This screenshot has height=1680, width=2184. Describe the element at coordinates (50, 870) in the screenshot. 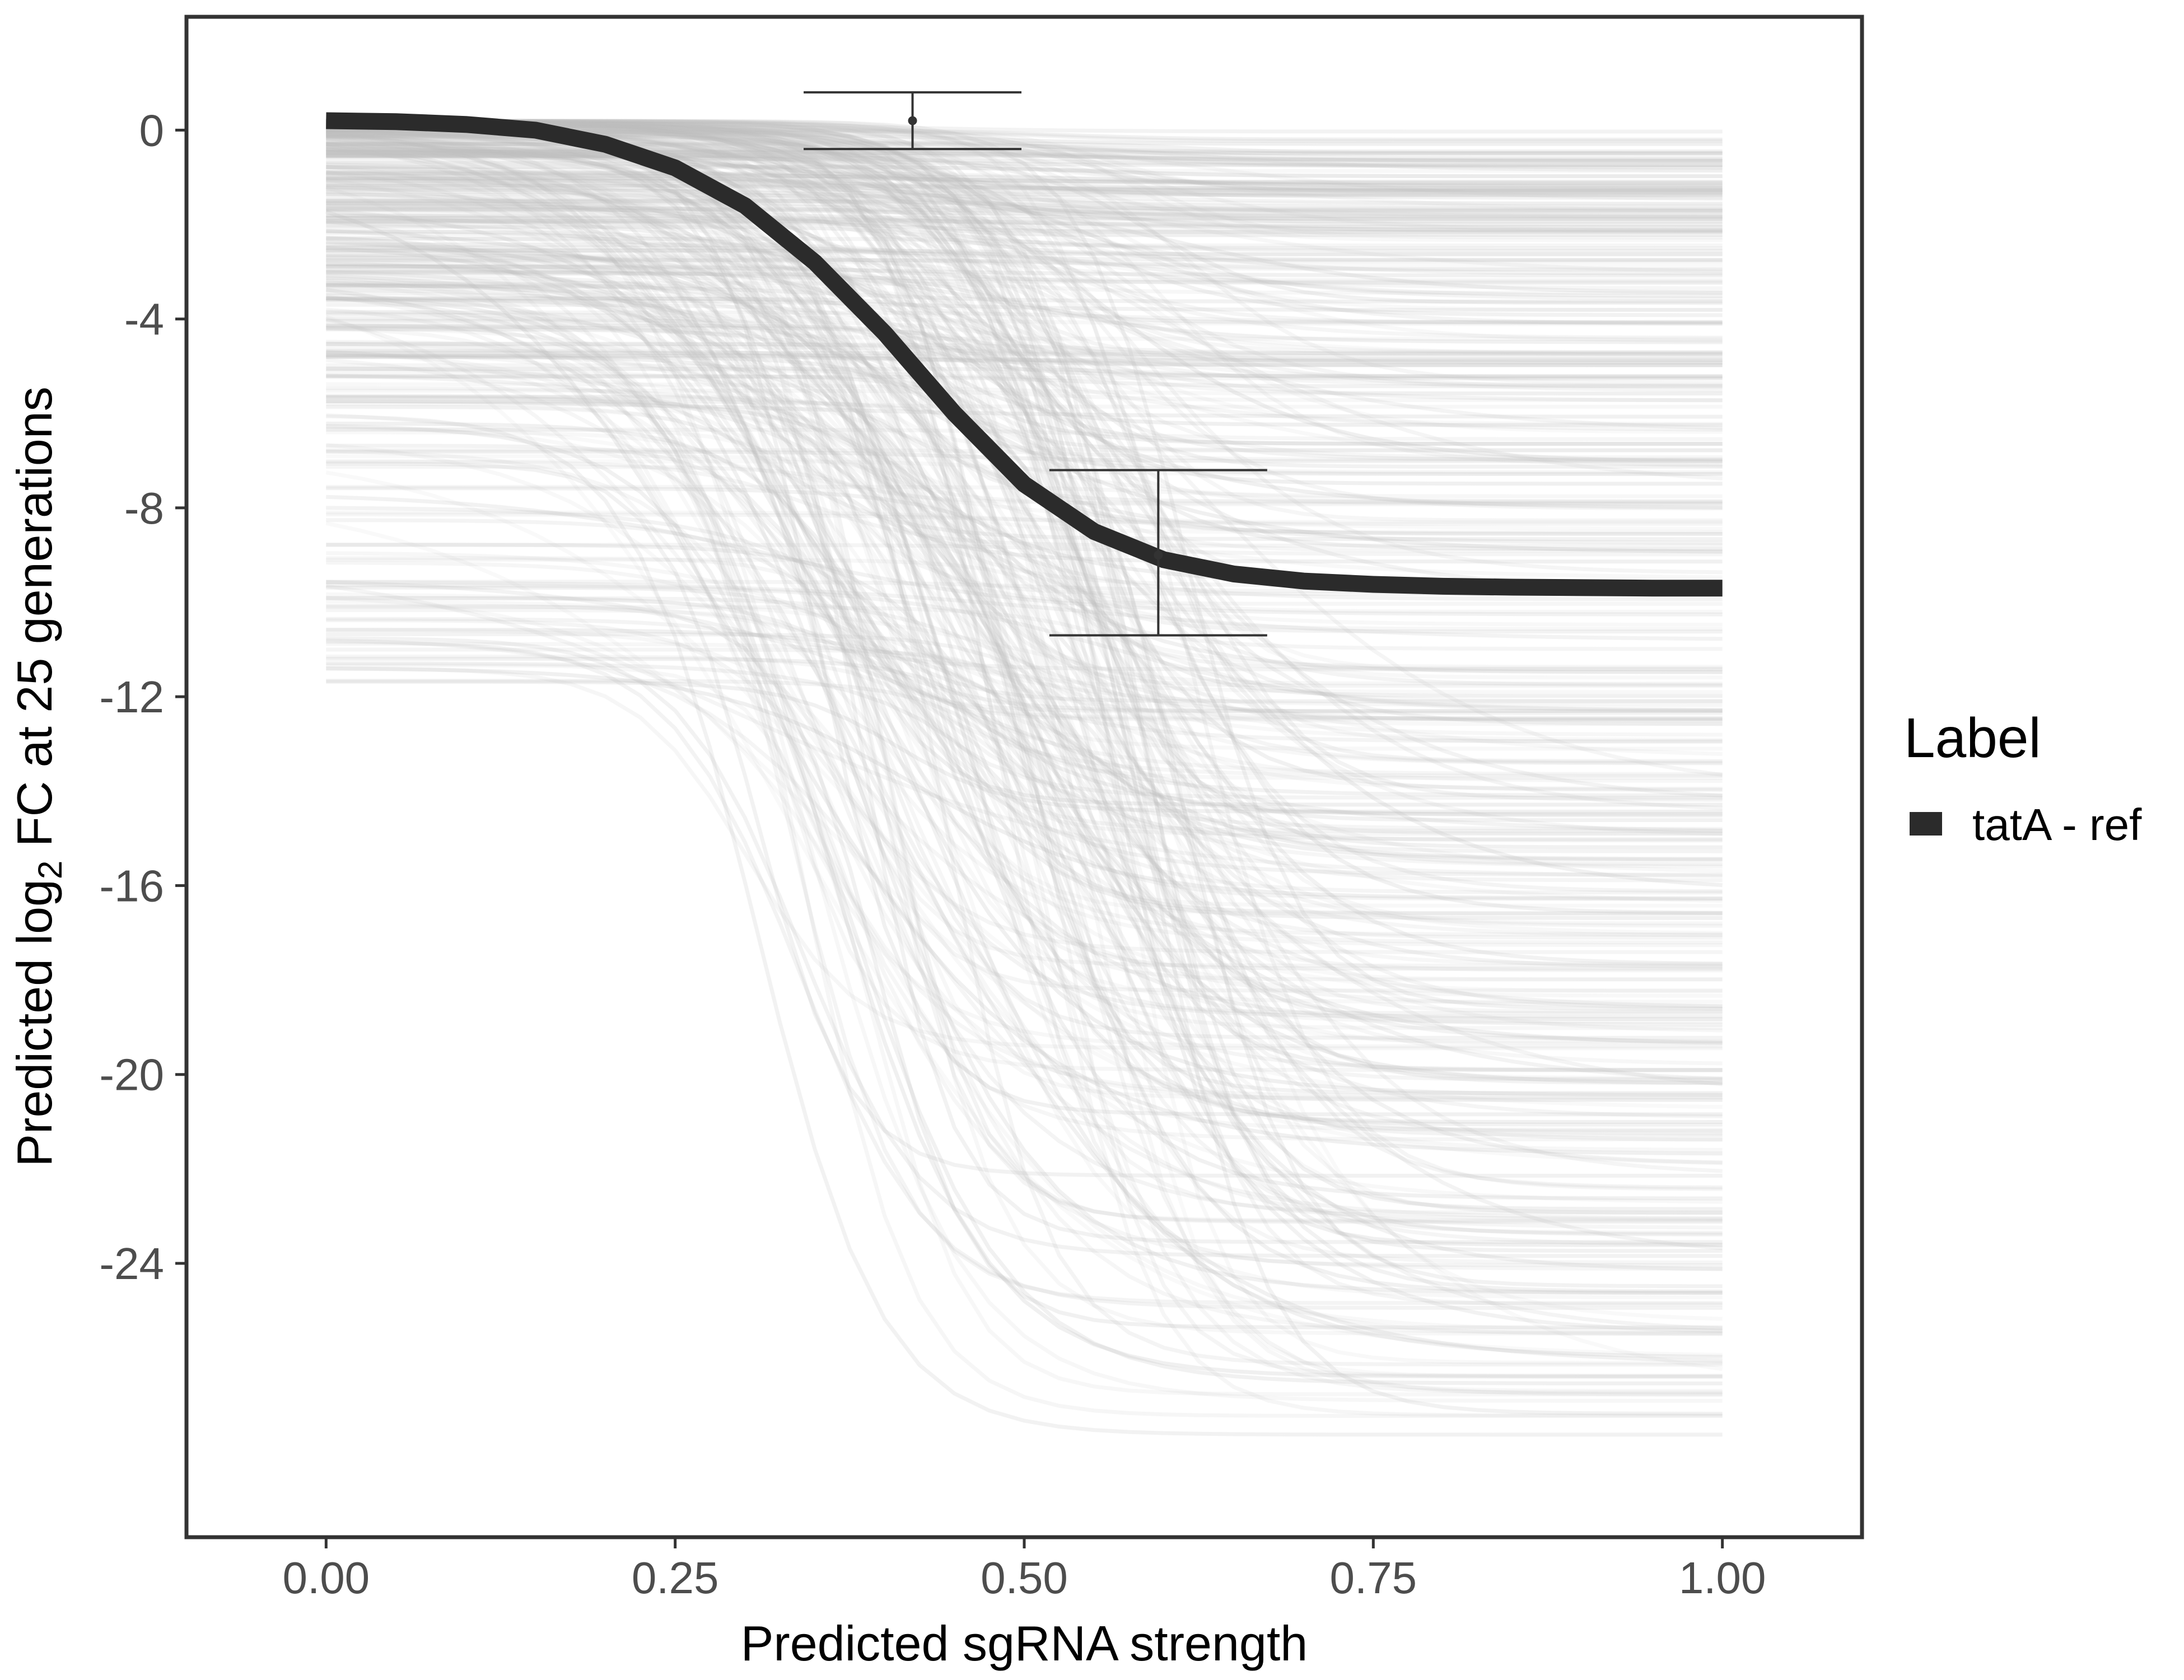

I see `y-axis-title-subscript: 2` at that location.